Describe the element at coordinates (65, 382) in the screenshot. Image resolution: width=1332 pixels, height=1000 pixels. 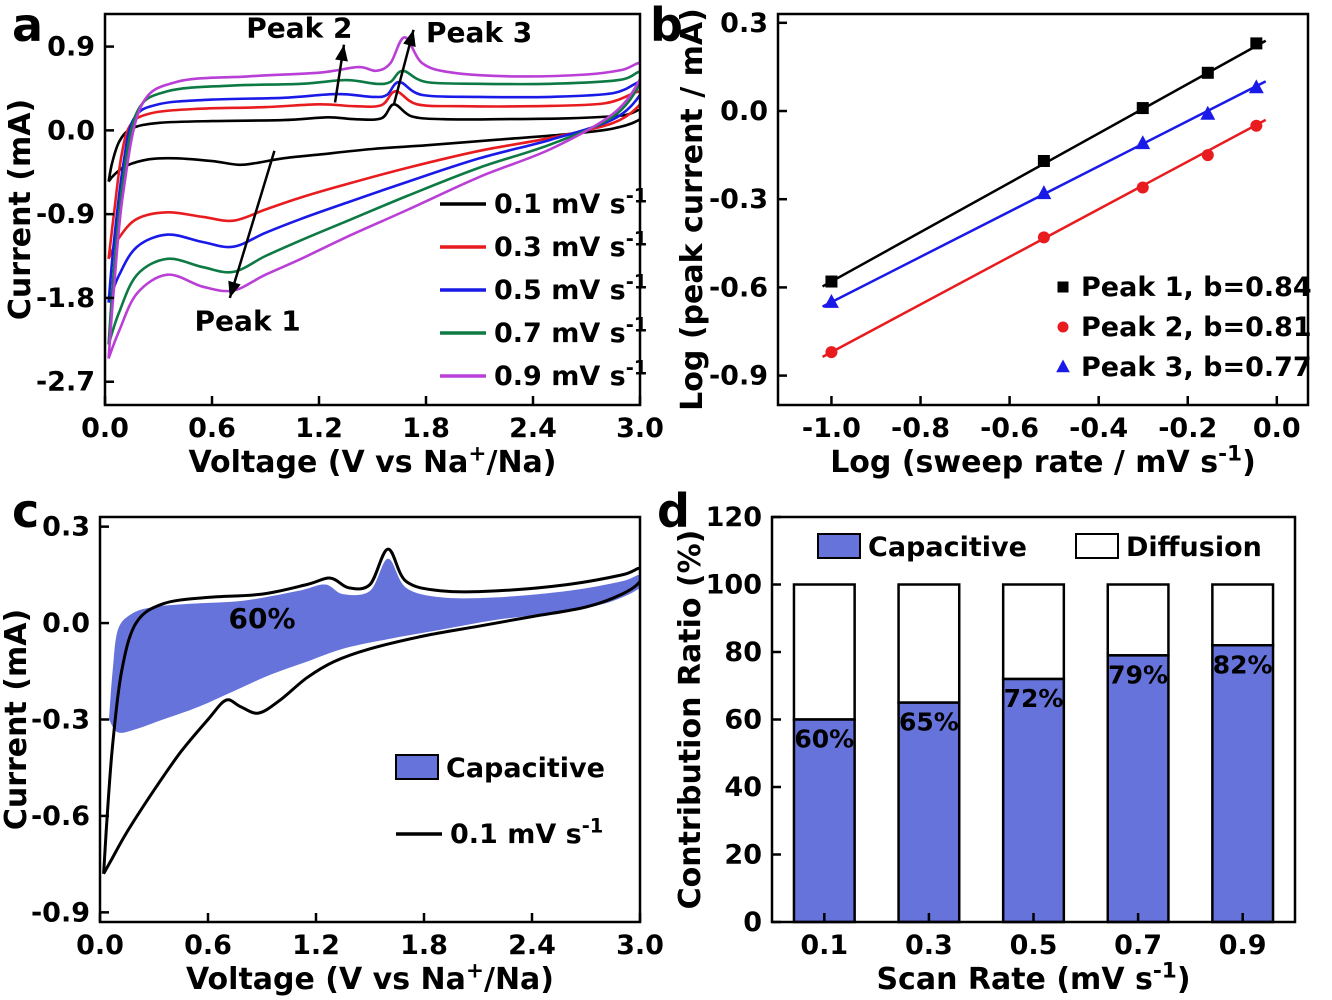
I see `y-tick-label: -2.7` at that location.